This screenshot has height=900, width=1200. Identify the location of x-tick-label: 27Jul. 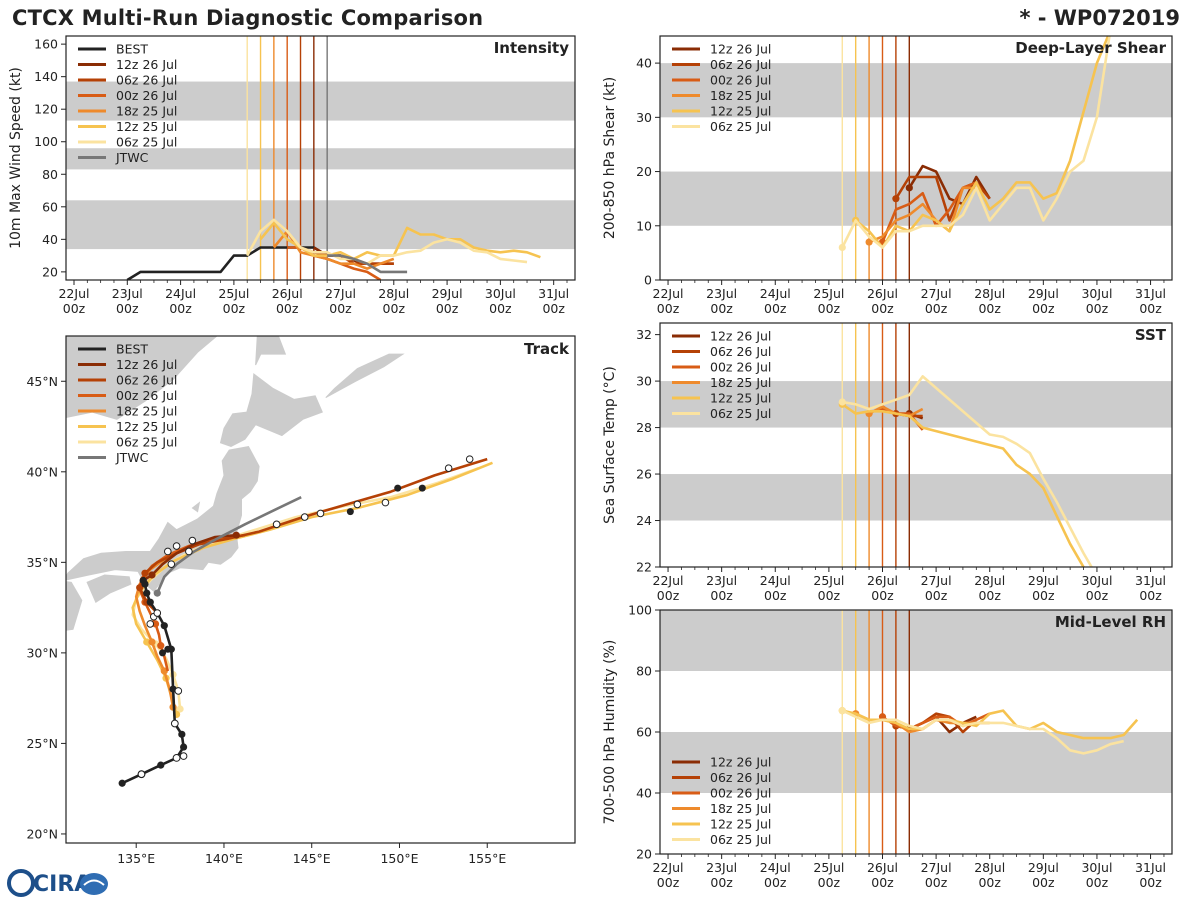
(936, 867).